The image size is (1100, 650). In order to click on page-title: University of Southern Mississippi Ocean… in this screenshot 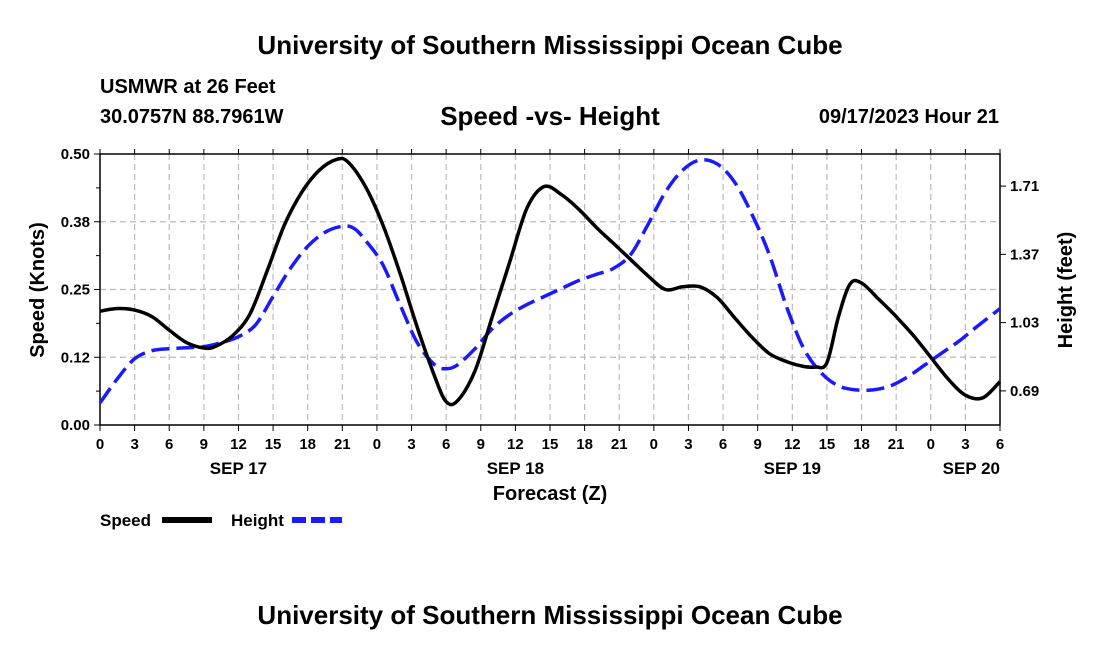, I will do `click(550, 45)`.